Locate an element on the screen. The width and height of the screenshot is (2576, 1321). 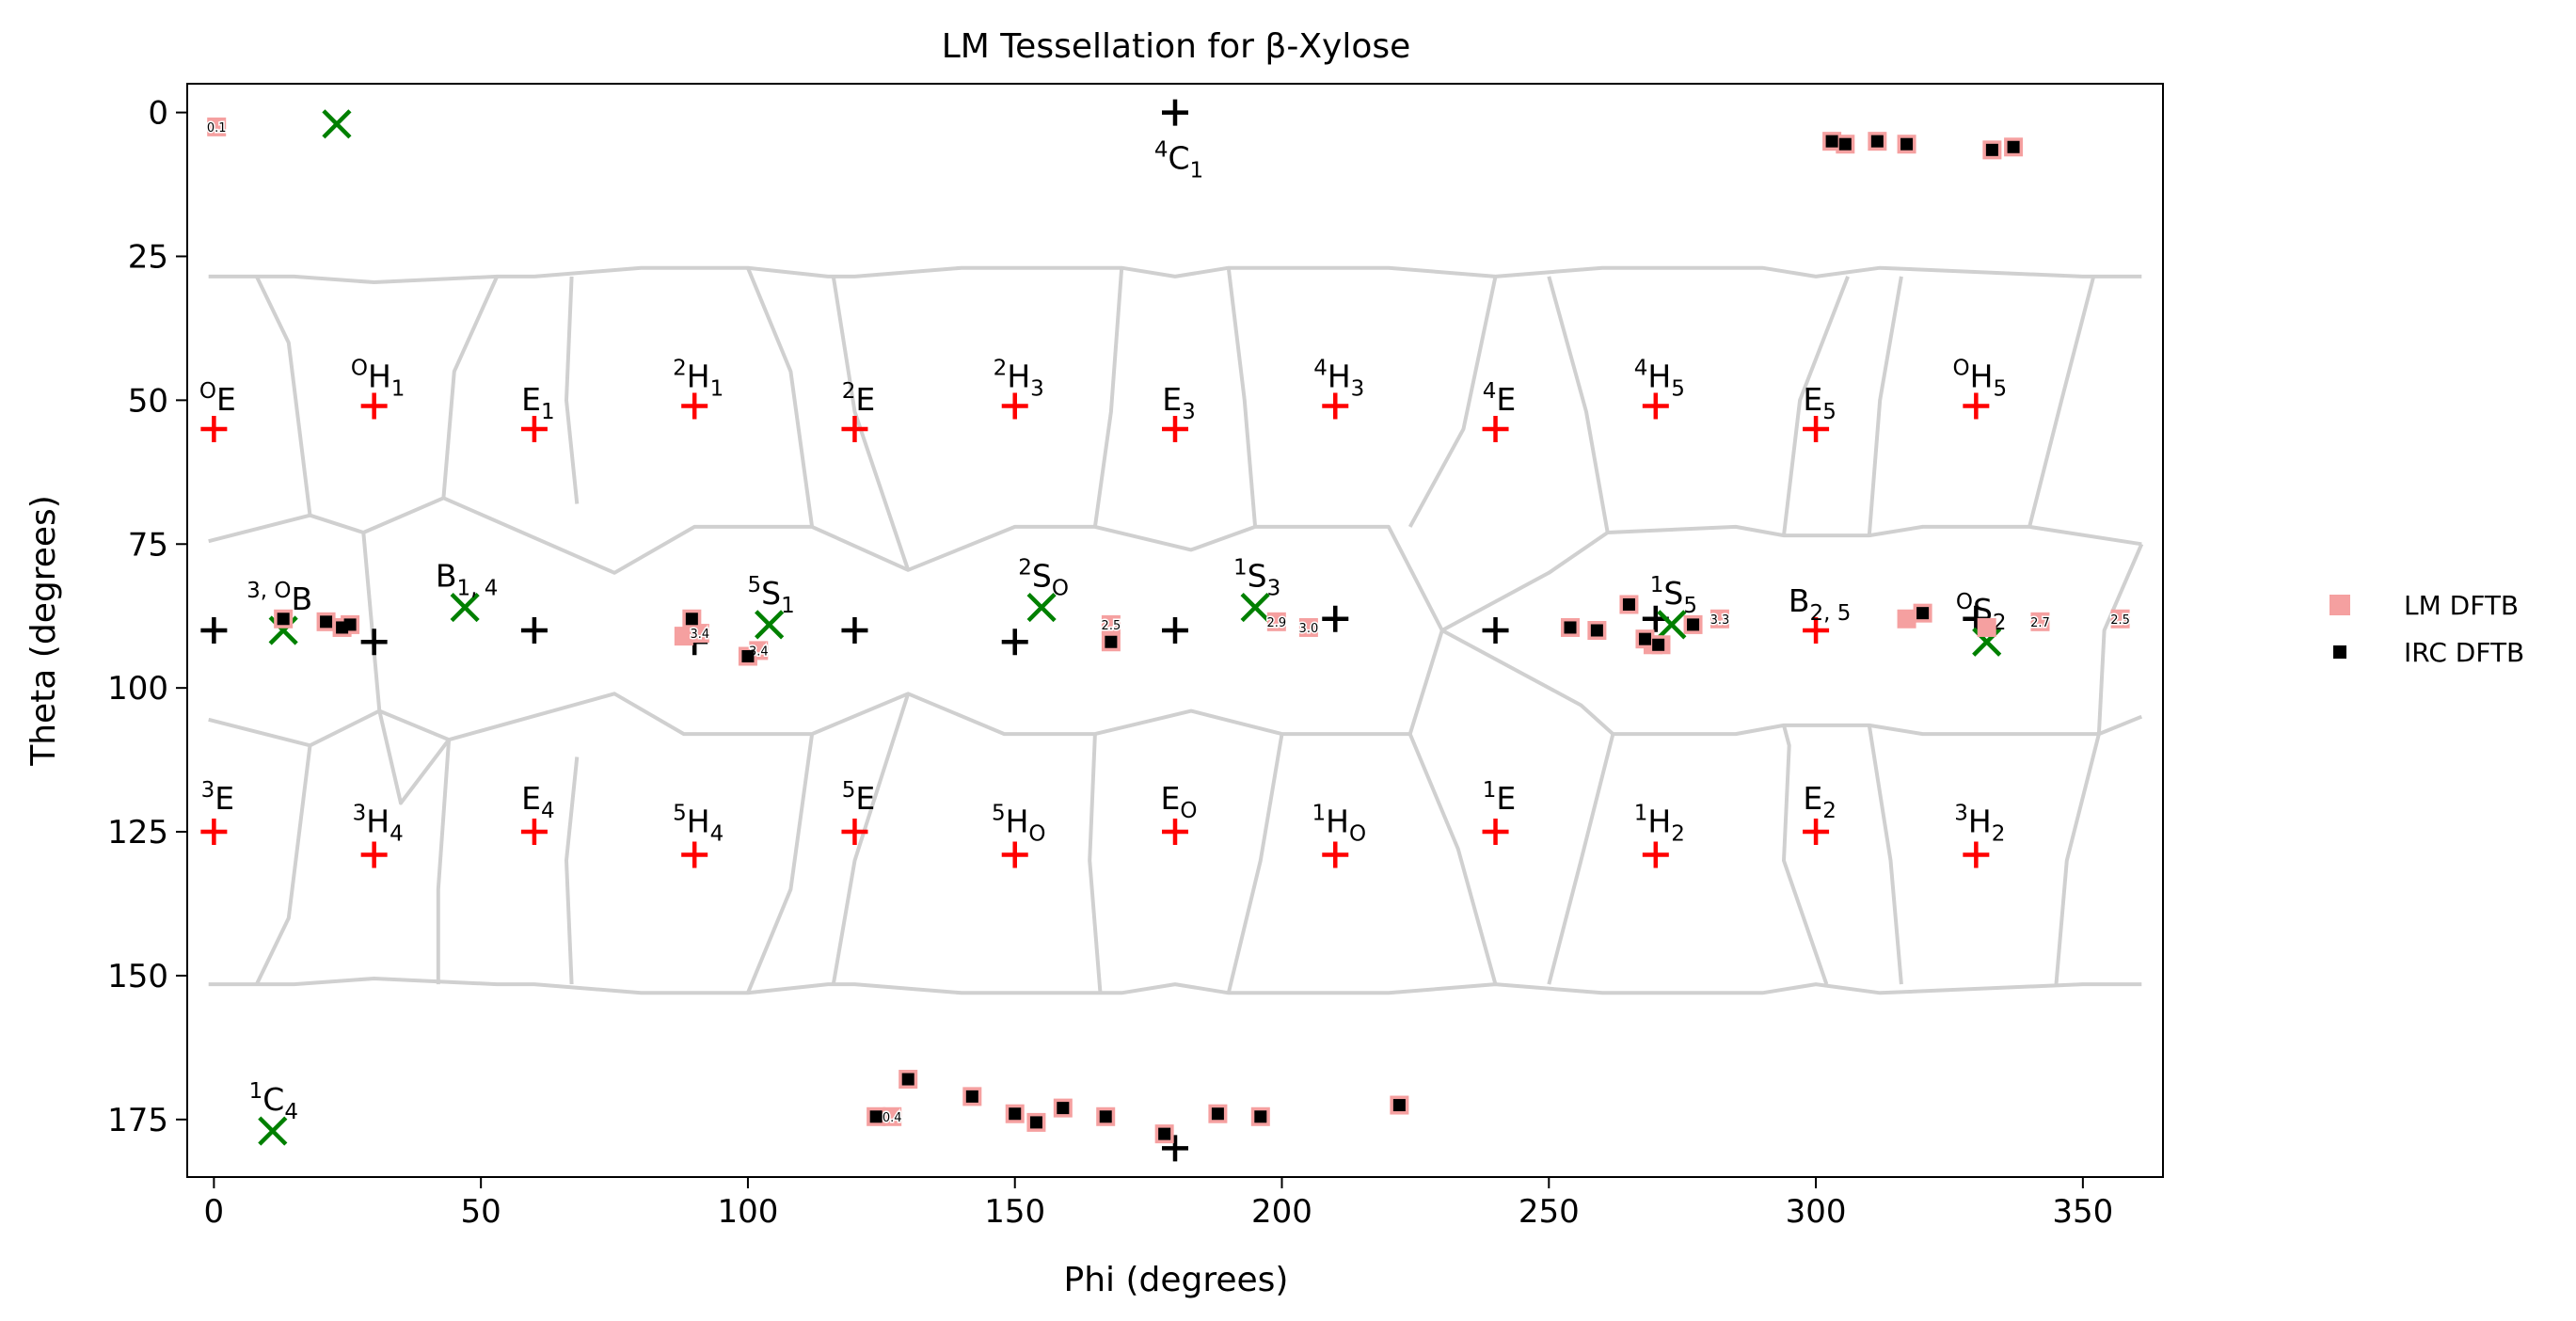
x-tick-label: 200 is located at coordinates (1281, 1212).